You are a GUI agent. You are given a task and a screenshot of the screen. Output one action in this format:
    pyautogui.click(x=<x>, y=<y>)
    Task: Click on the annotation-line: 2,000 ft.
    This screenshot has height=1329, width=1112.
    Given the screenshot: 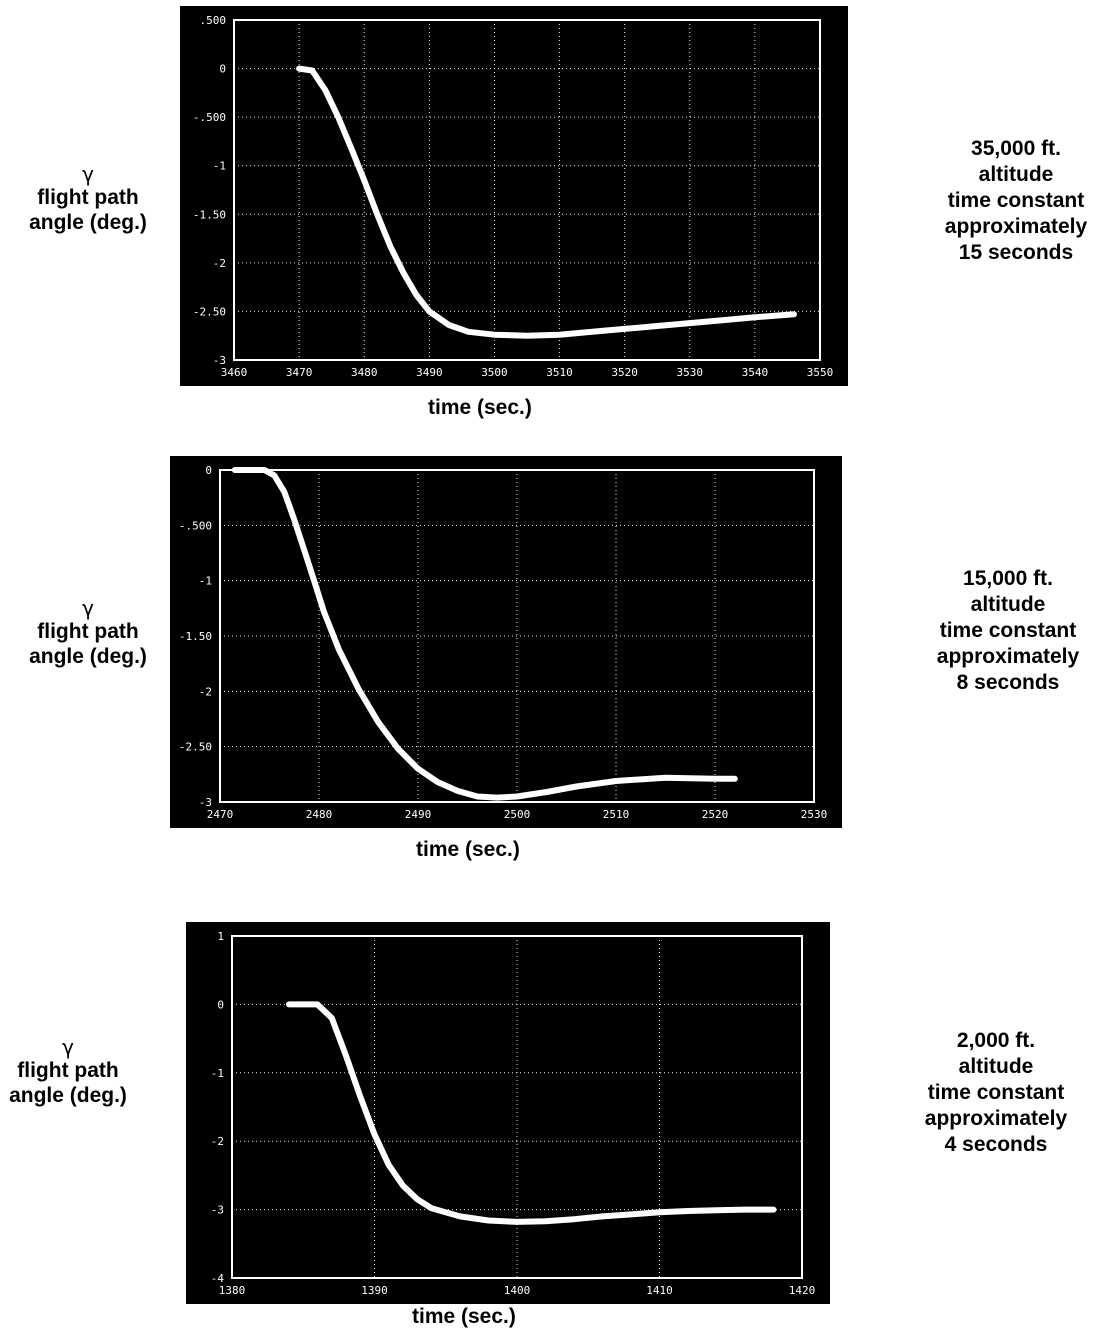 What is the action you would take?
    pyautogui.click(x=996, y=1040)
    